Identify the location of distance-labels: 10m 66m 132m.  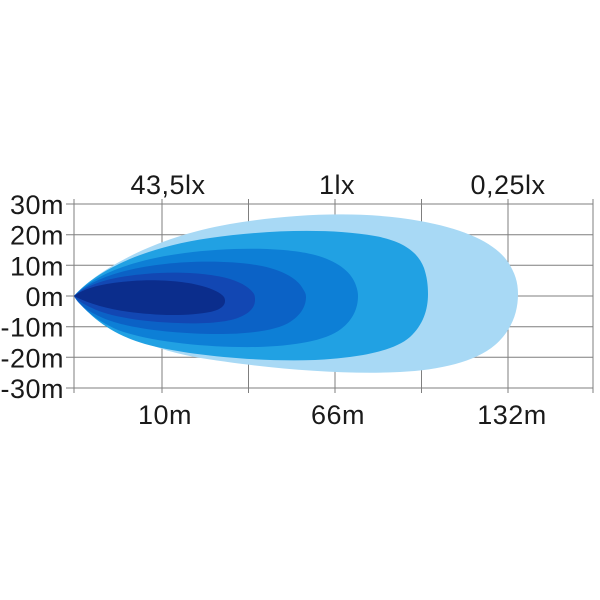
(342, 415).